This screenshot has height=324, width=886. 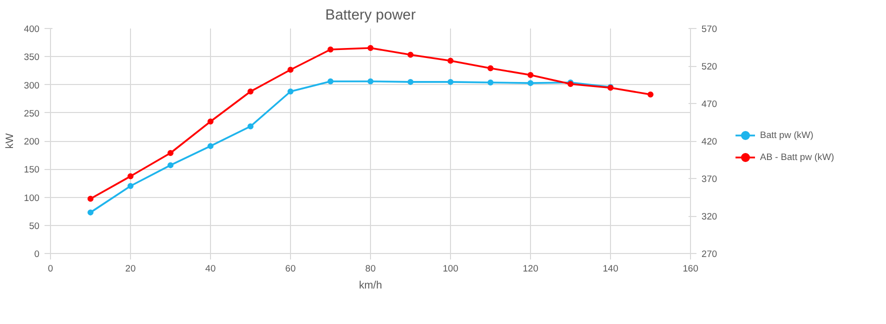 What do you see at coordinates (710, 254) in the screenshot?
I see `y2-tick-label: 270` at bounding box center [710, 254].